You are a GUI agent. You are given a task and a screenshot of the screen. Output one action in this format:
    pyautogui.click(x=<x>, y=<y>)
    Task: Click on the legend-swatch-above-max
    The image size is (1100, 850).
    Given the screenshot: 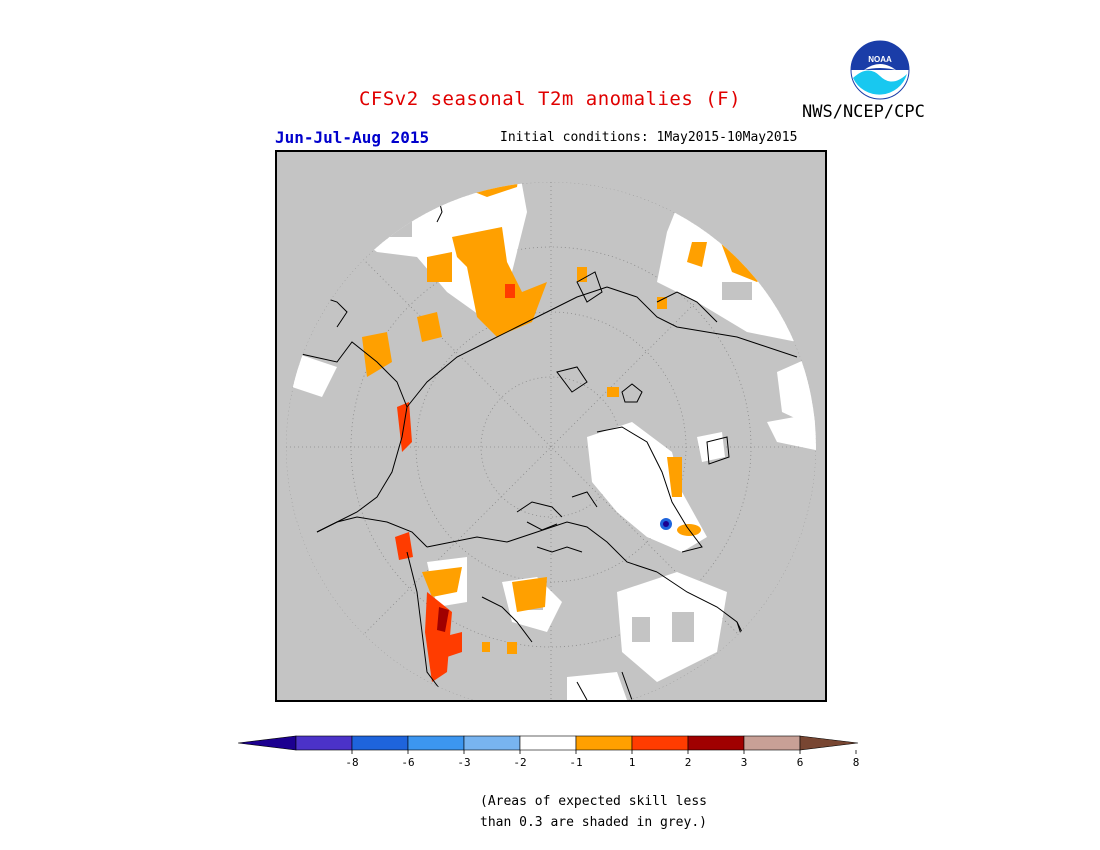 What is the action you would take?
    pyautogui.click(x=829, y=743)
    